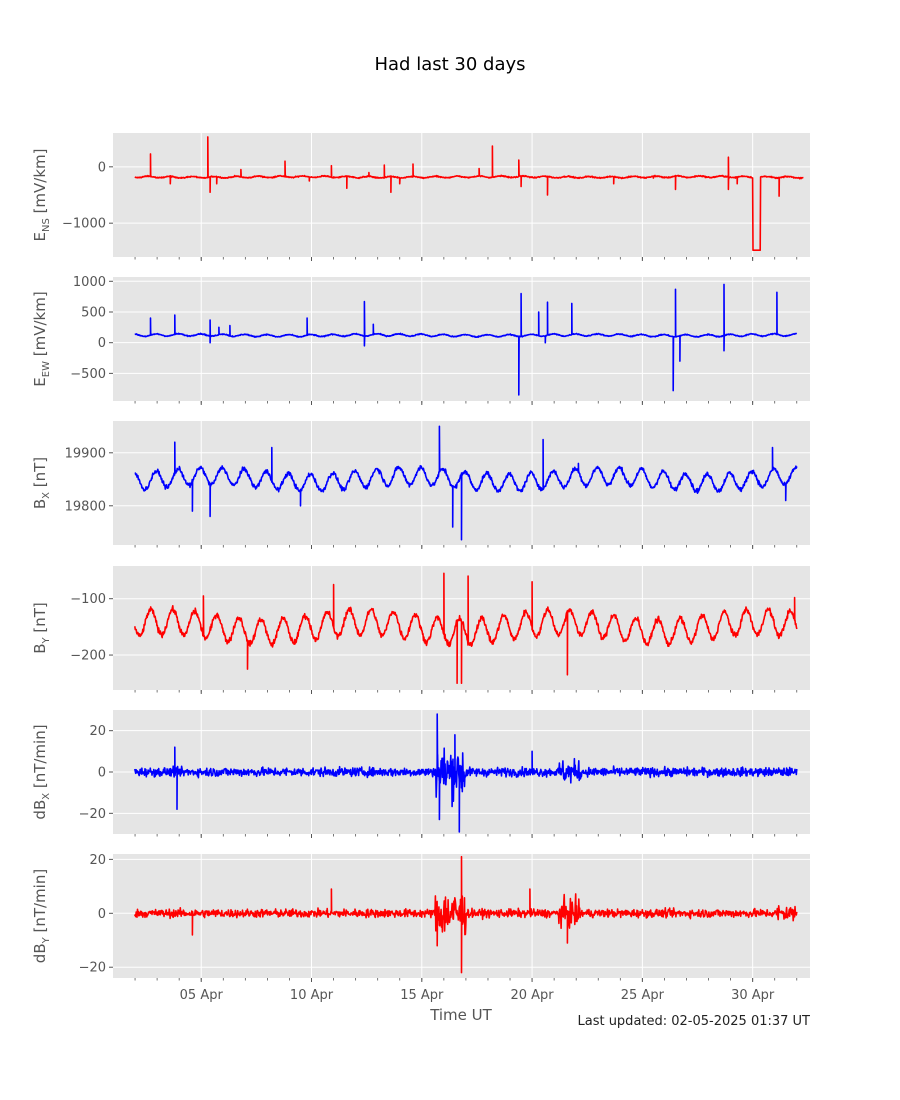 The height and width of the screenshot is (1100, 900). What do you see at coordinates (449, 64) in the screenshot?
I see `chart-title: Had last 30 days` at bounding box center [449, 64].